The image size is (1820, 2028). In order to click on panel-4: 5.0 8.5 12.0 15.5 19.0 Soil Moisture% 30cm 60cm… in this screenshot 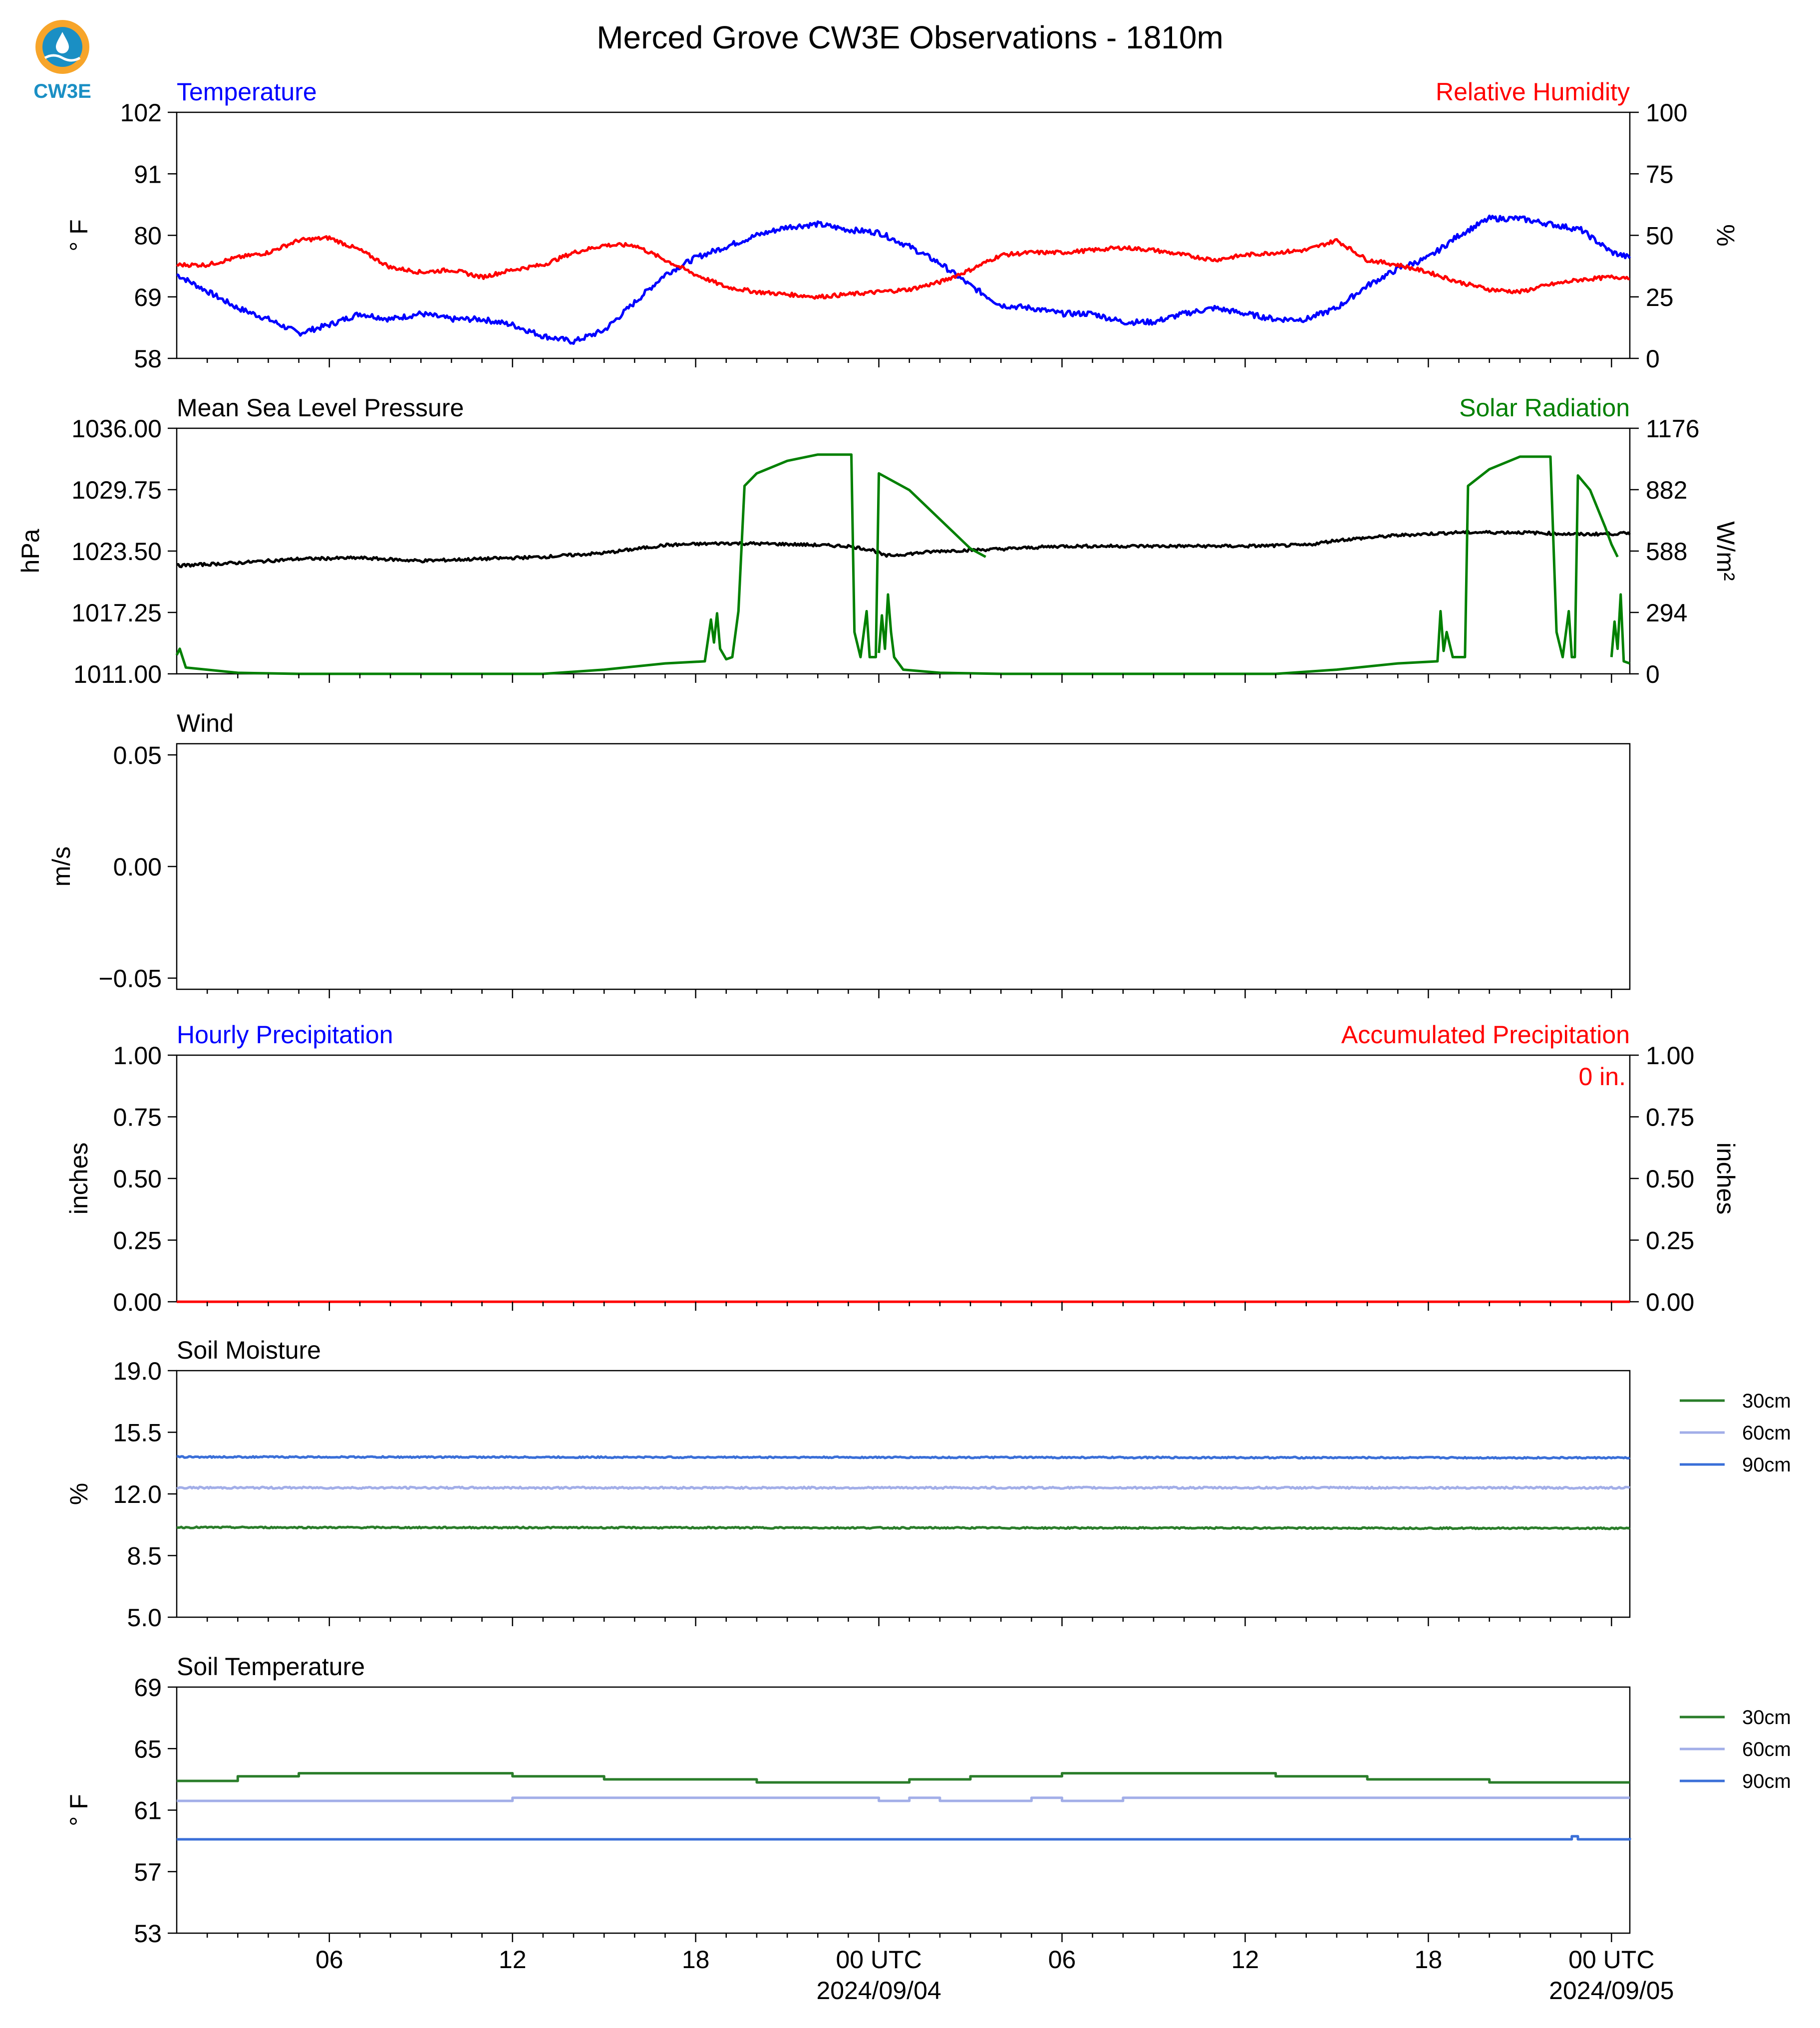, I will do `click(928, 1484)`.